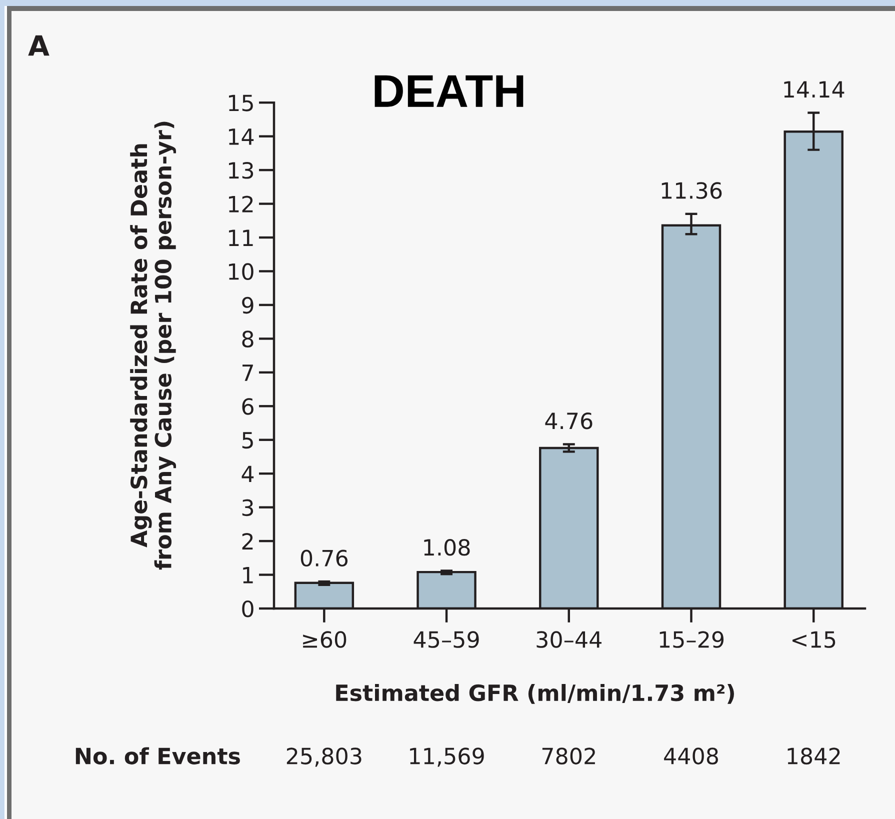 The image size is (895, 819). What do you see at coordinates (248, 305) in the screenshot?
I see `y-tick-label: 9` at bounding box center [248, 305].